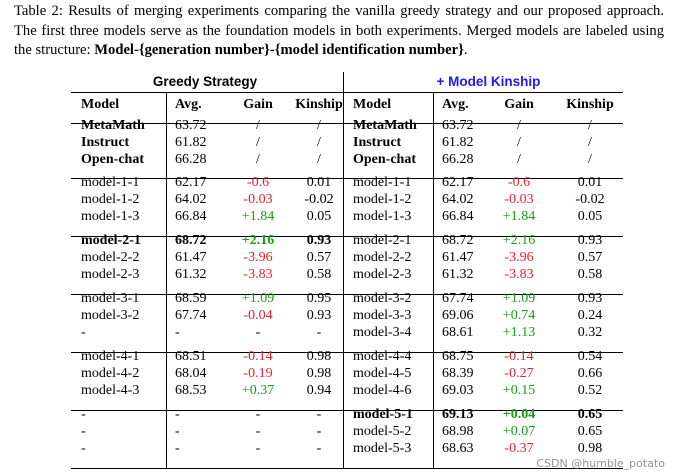 This screenshot has height=475, width=673. What do you see at coordinates (590, 199) in the screenshot?
I see `cell-right-kinship: -0.02` at bounding box center [590, 199].